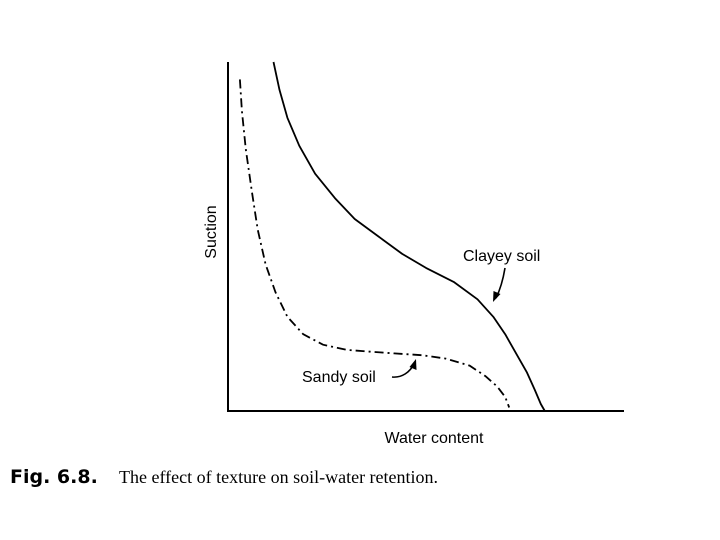 The width and height of the screenshot is (720, 540). Describe the element at coordinates (434, 438) in the screenshot. I see `x-axis-label: Water content` at that location.